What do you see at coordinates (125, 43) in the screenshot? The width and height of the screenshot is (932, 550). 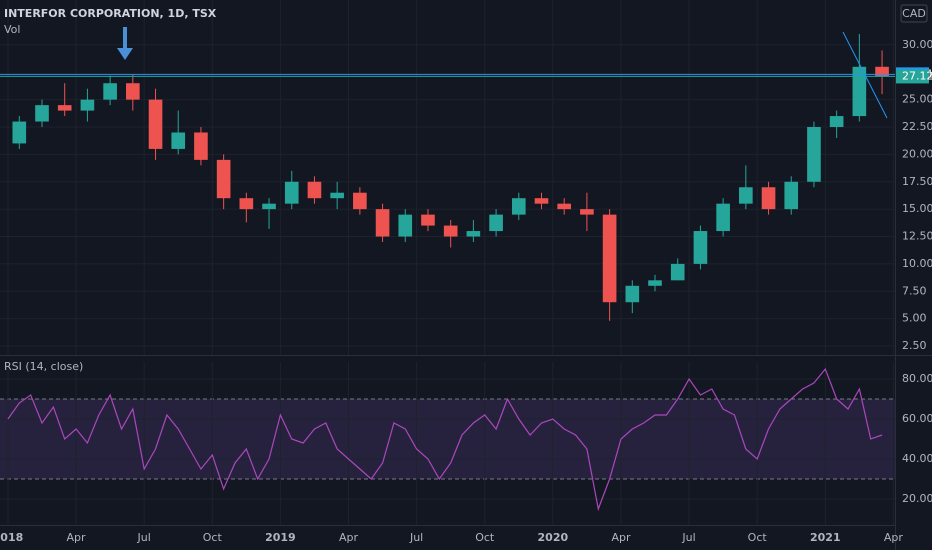 I see `arrow-annotation` at bounding box center [125, 43].